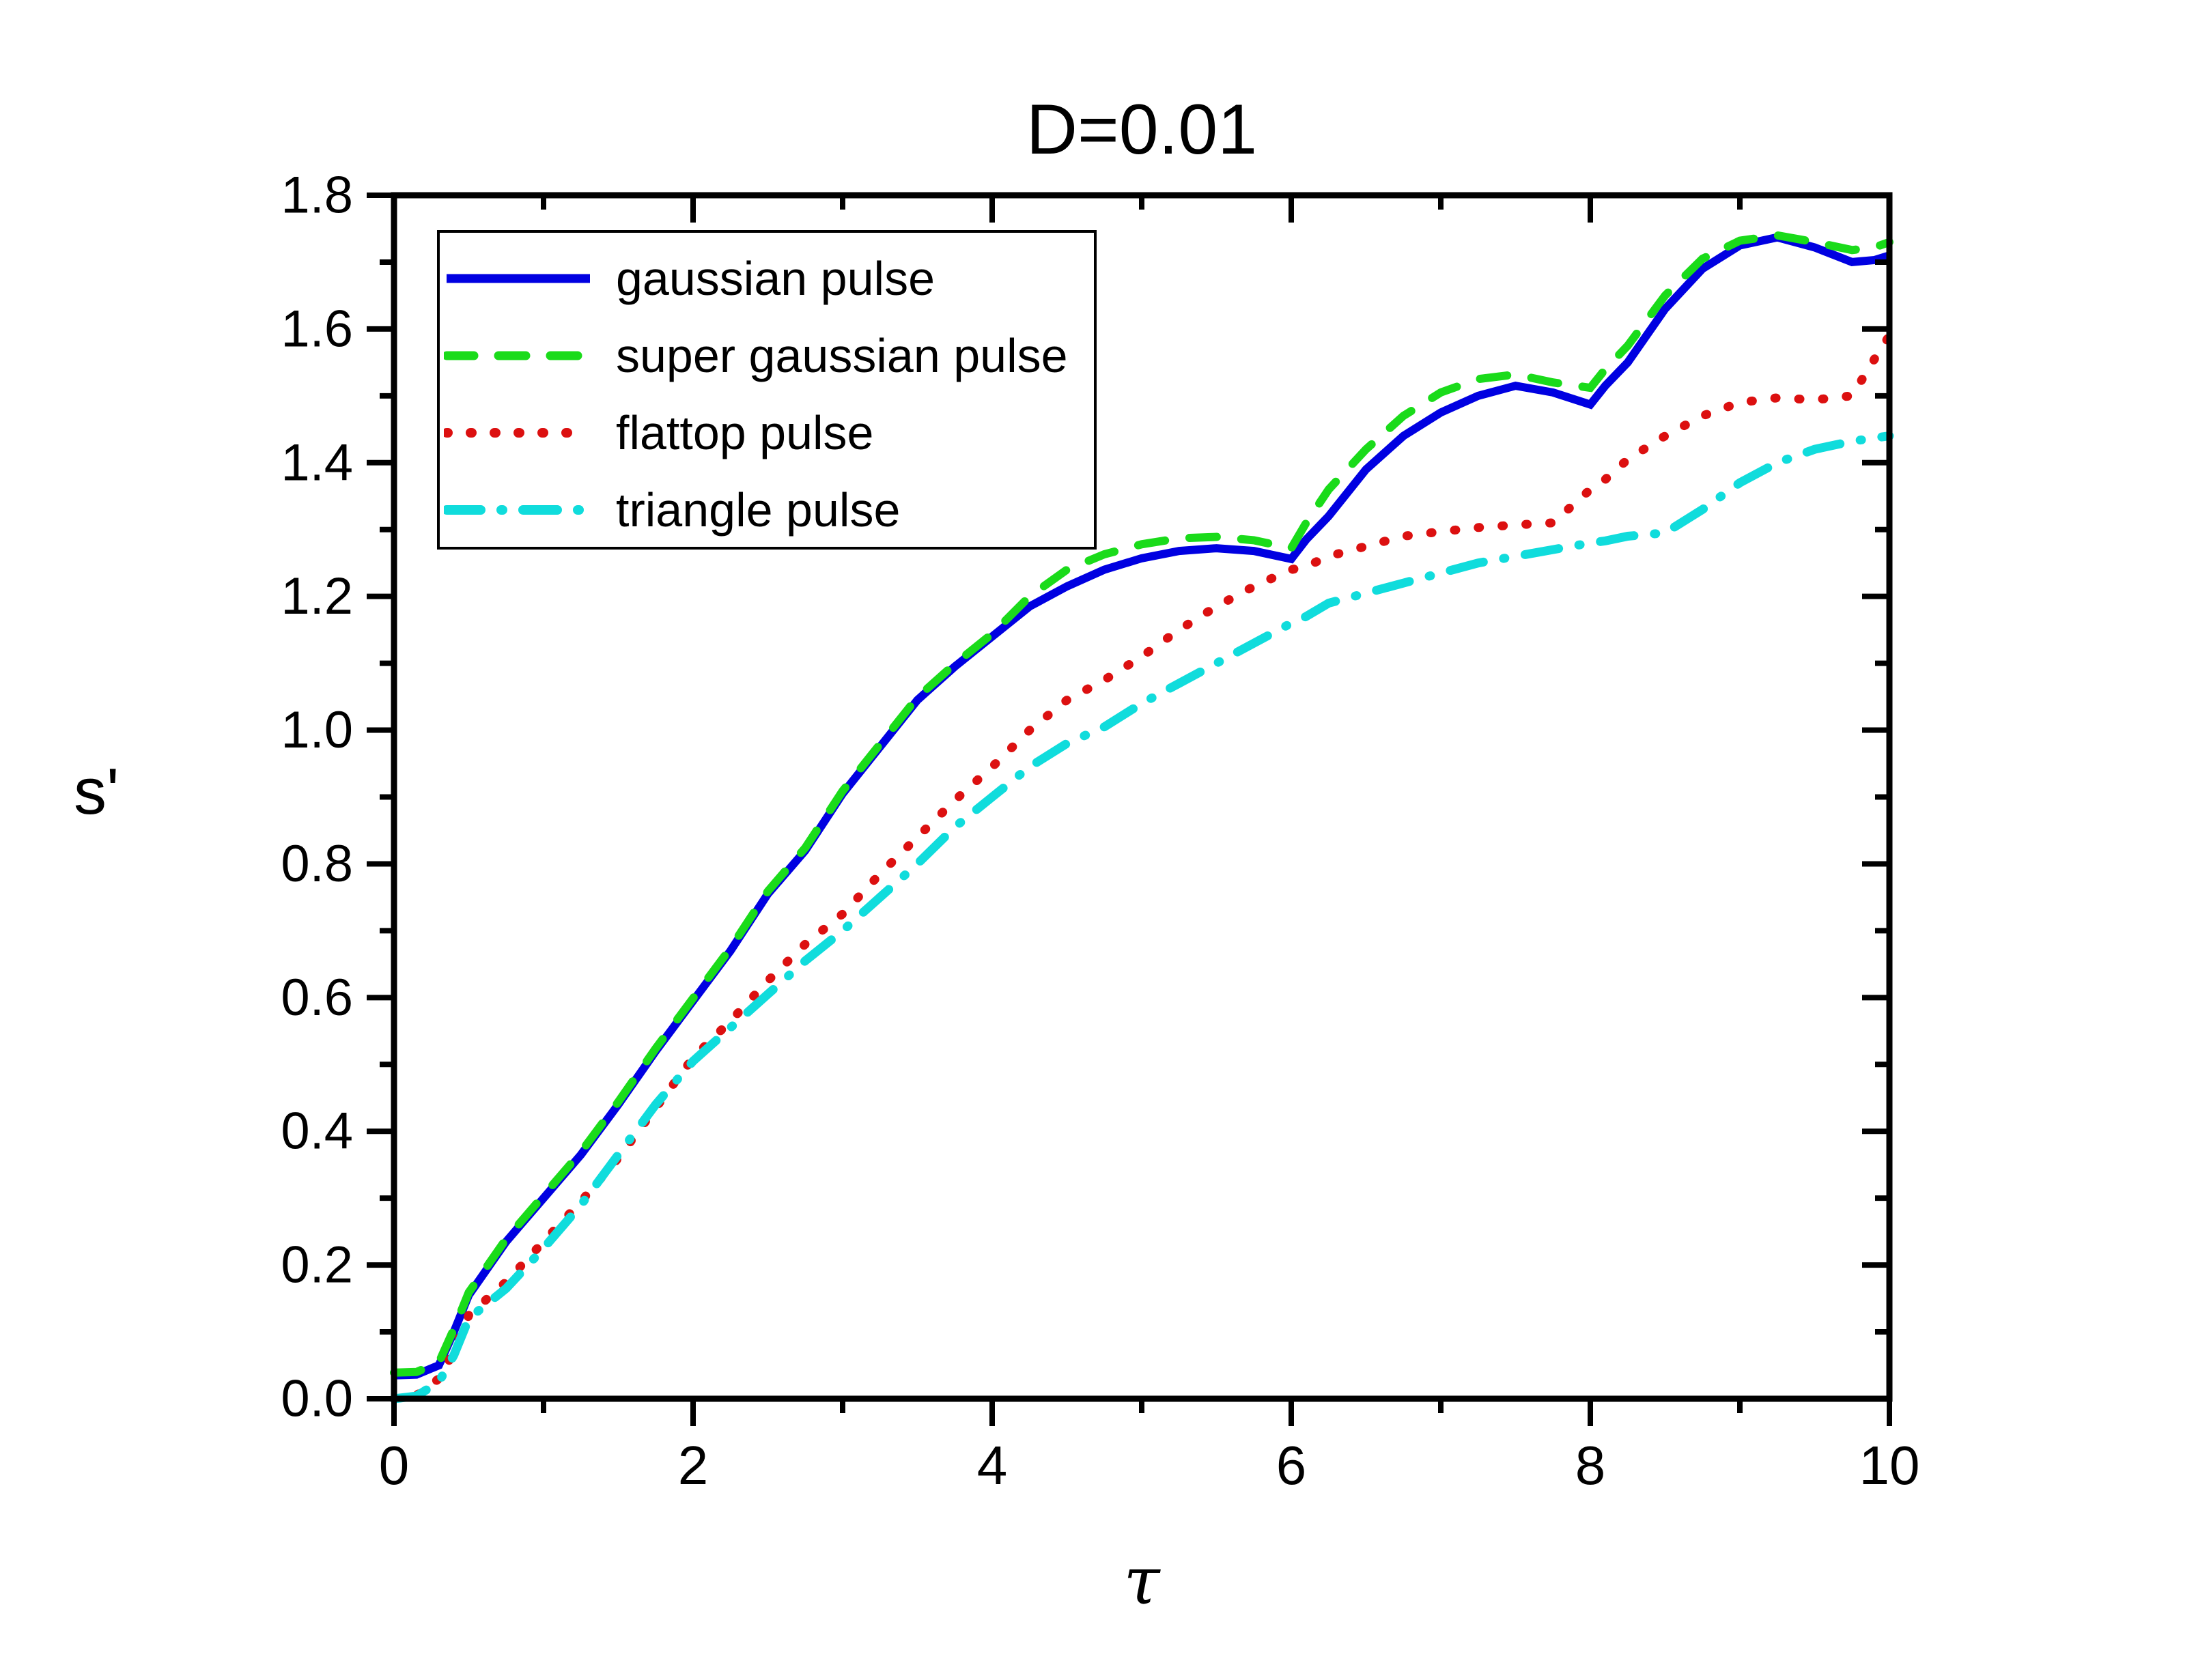 The height and width of the screenshot is (1680, 2196). What do you see at coordinates (317, 864) in the screenshot?
I see `svg-text: 0.8` at bounding box center [317, 864].